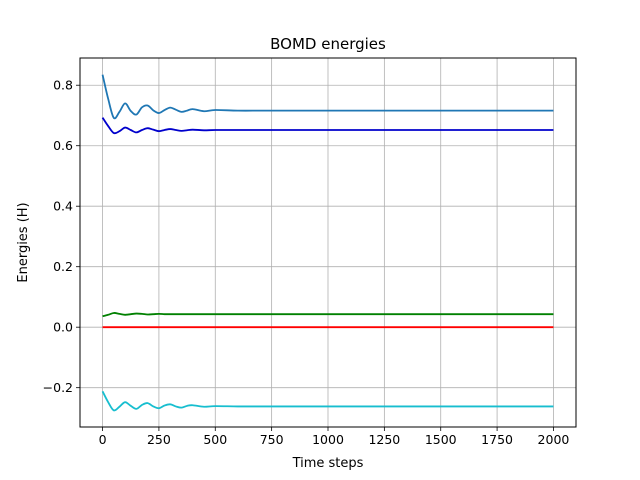  I want to click on x-tick-label: 2000, so click(554, 439).